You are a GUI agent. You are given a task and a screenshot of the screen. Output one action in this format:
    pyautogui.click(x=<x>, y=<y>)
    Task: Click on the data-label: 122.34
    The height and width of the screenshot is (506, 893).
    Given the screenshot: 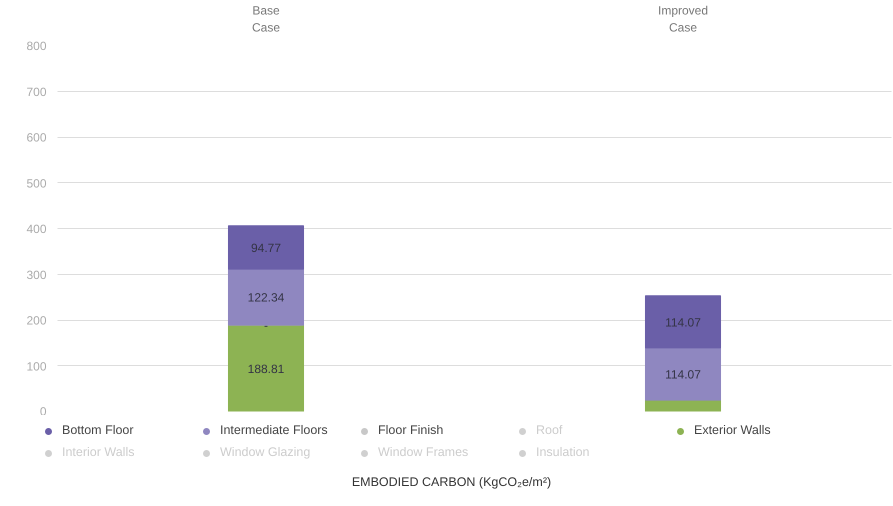 What is the action you would take?
    pyautogui.click(x=266, y=297)
    